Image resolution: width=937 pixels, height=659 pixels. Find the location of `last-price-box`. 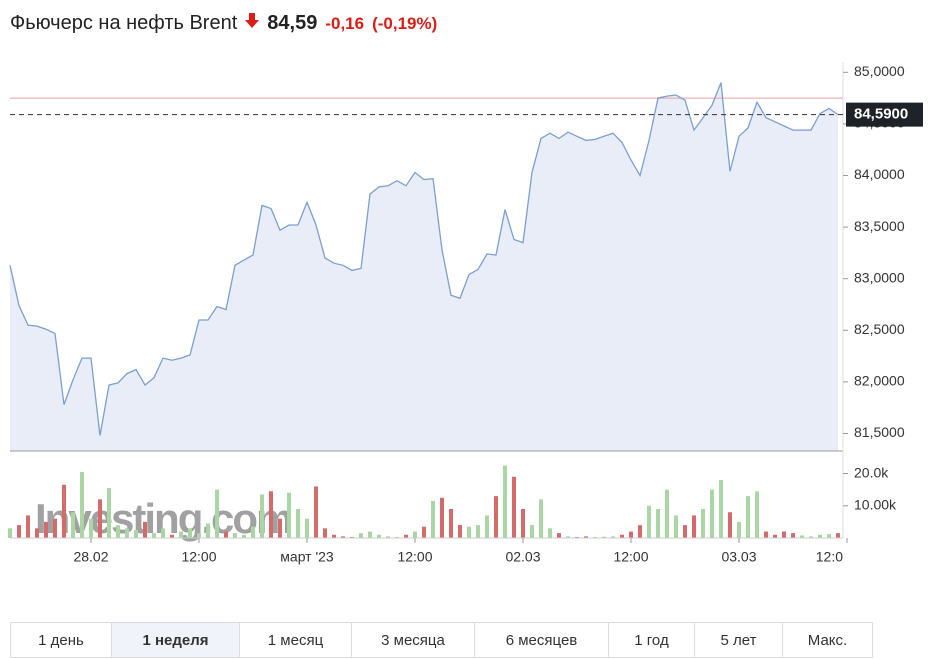

last-price-box is located at coordinates (884, 114).